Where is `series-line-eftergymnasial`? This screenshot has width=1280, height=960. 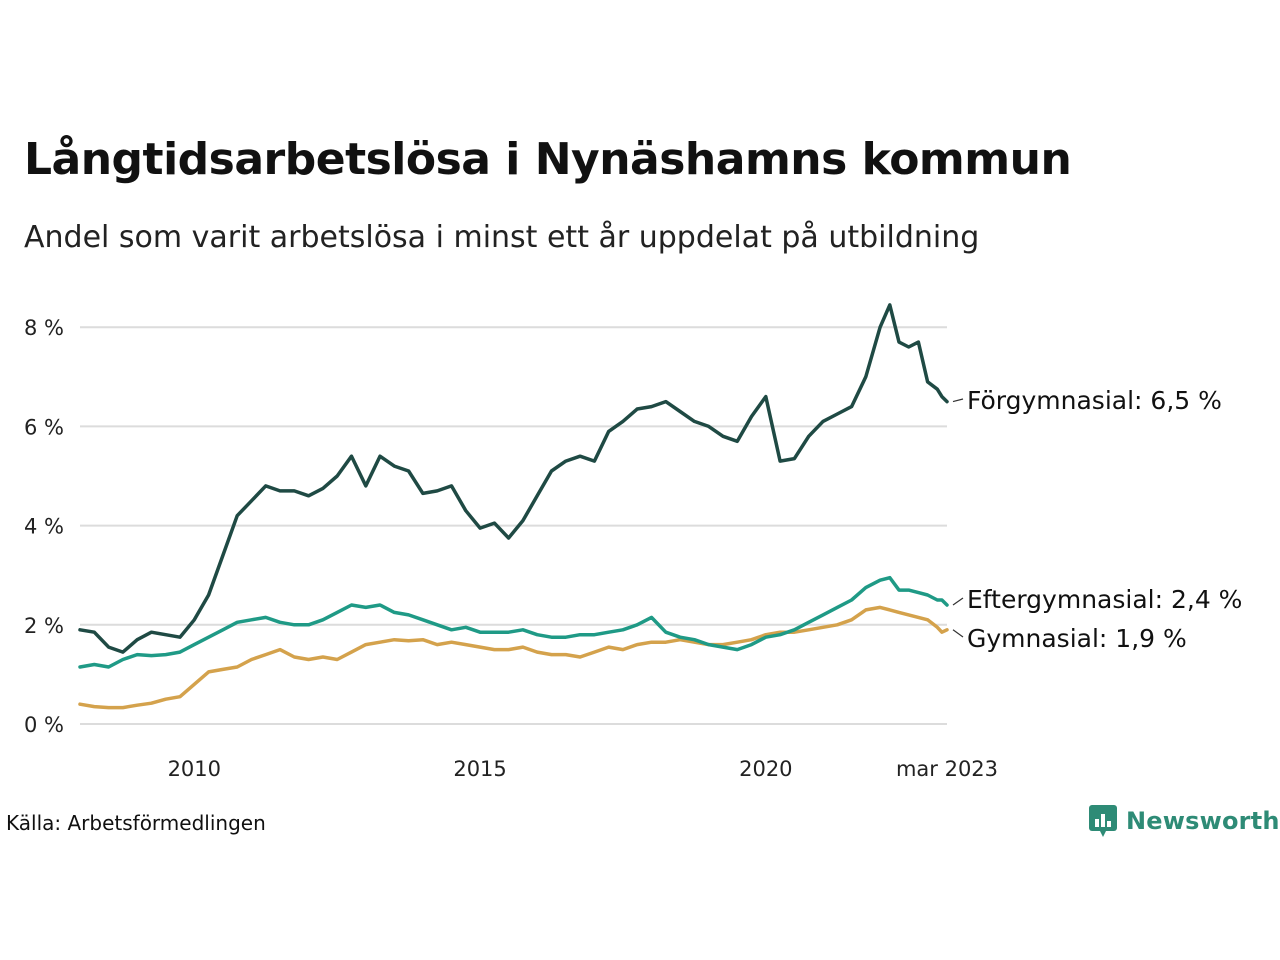
series-line-eftergymnasial is located at coordinates (513, 622).